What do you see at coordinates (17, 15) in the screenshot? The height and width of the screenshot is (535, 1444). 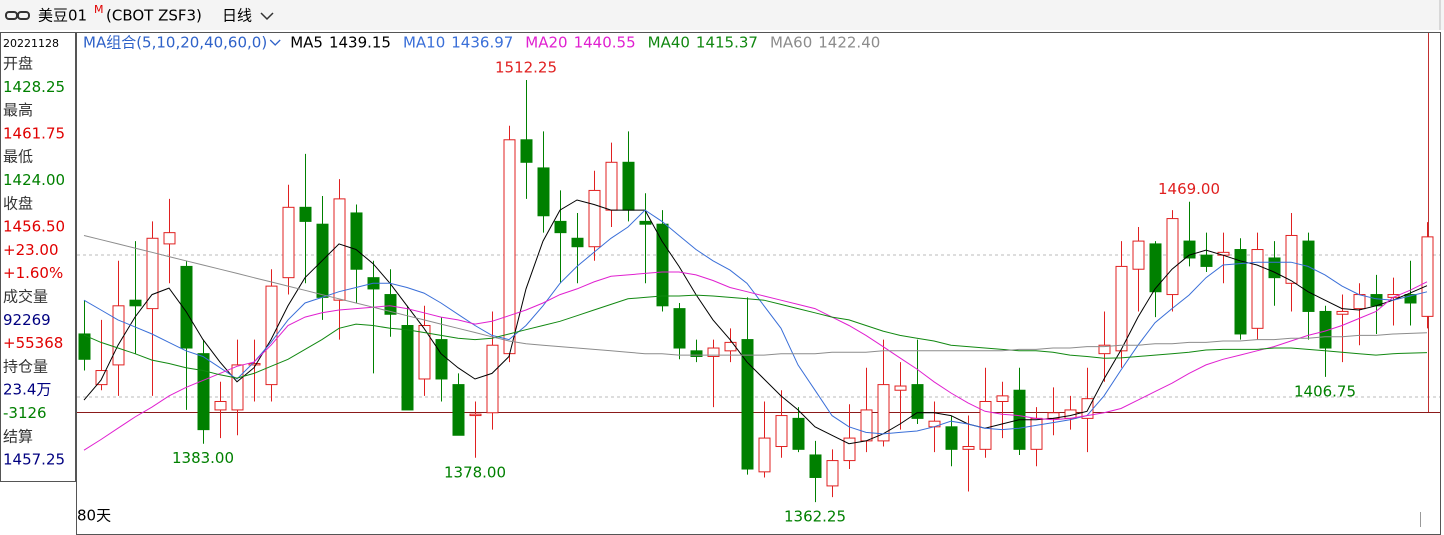 I see `link-icon` at bounding box center [17, 15].